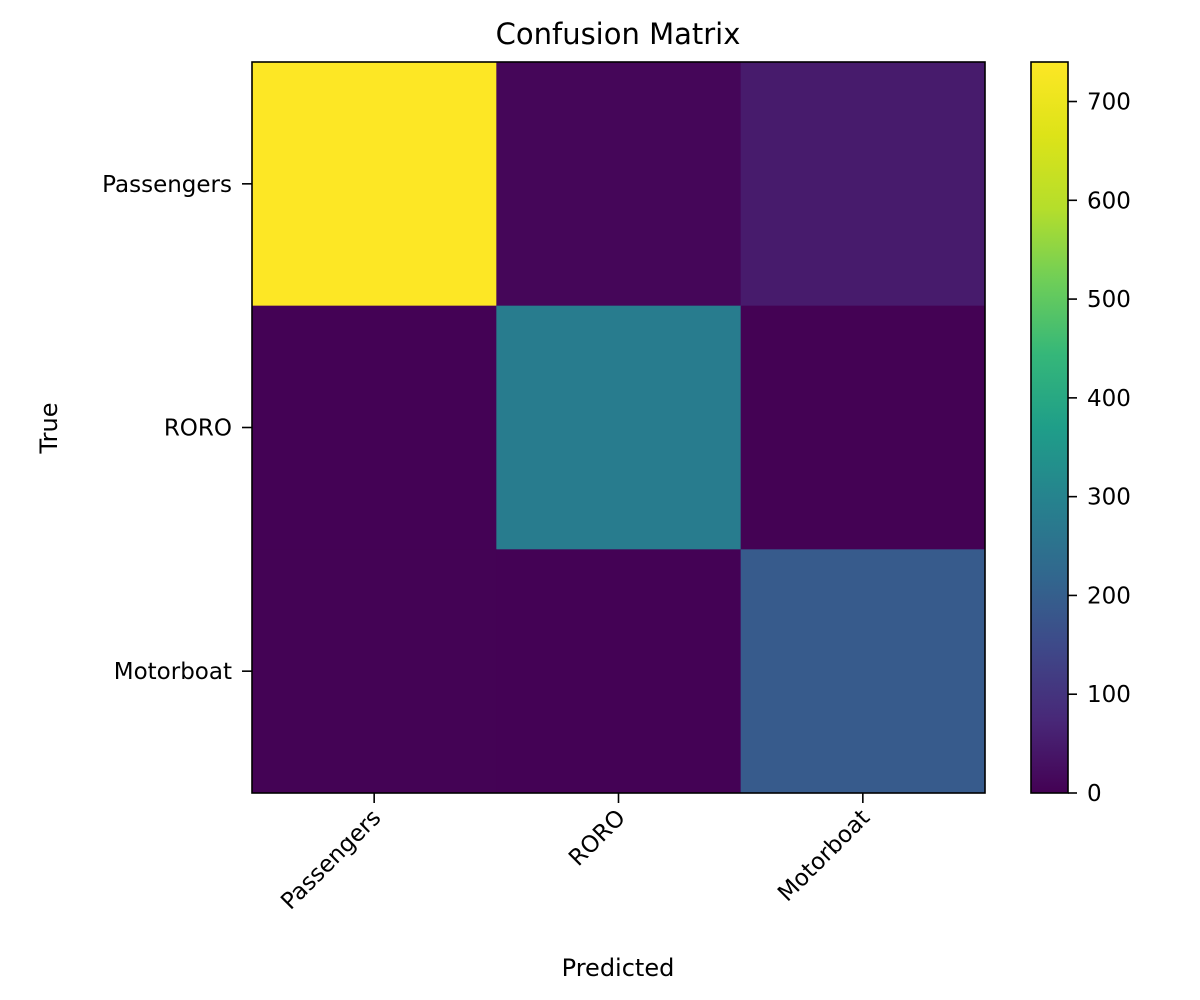  What do you see at coordinates (824, 856) in the screenshot?
I see `x-tick-label: Motorboat` at bounding box center [824, 856].